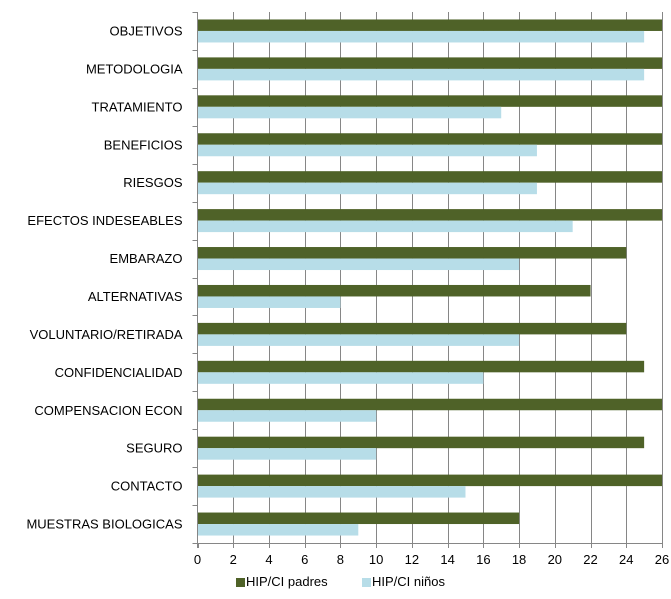  I want to click on category-label-3: BENEFICIOS, so click(143, 144).